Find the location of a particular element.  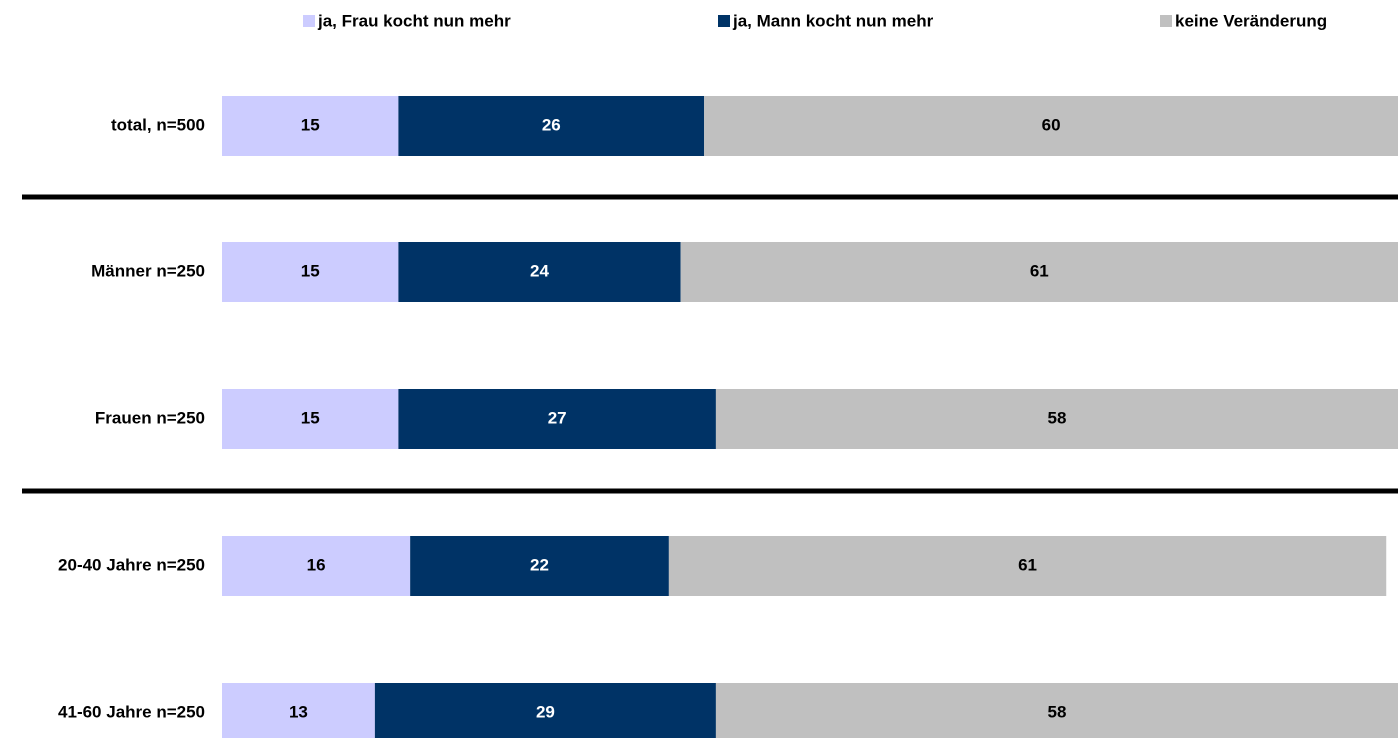

data-label: 60 is located at coordinates (1051, 124).